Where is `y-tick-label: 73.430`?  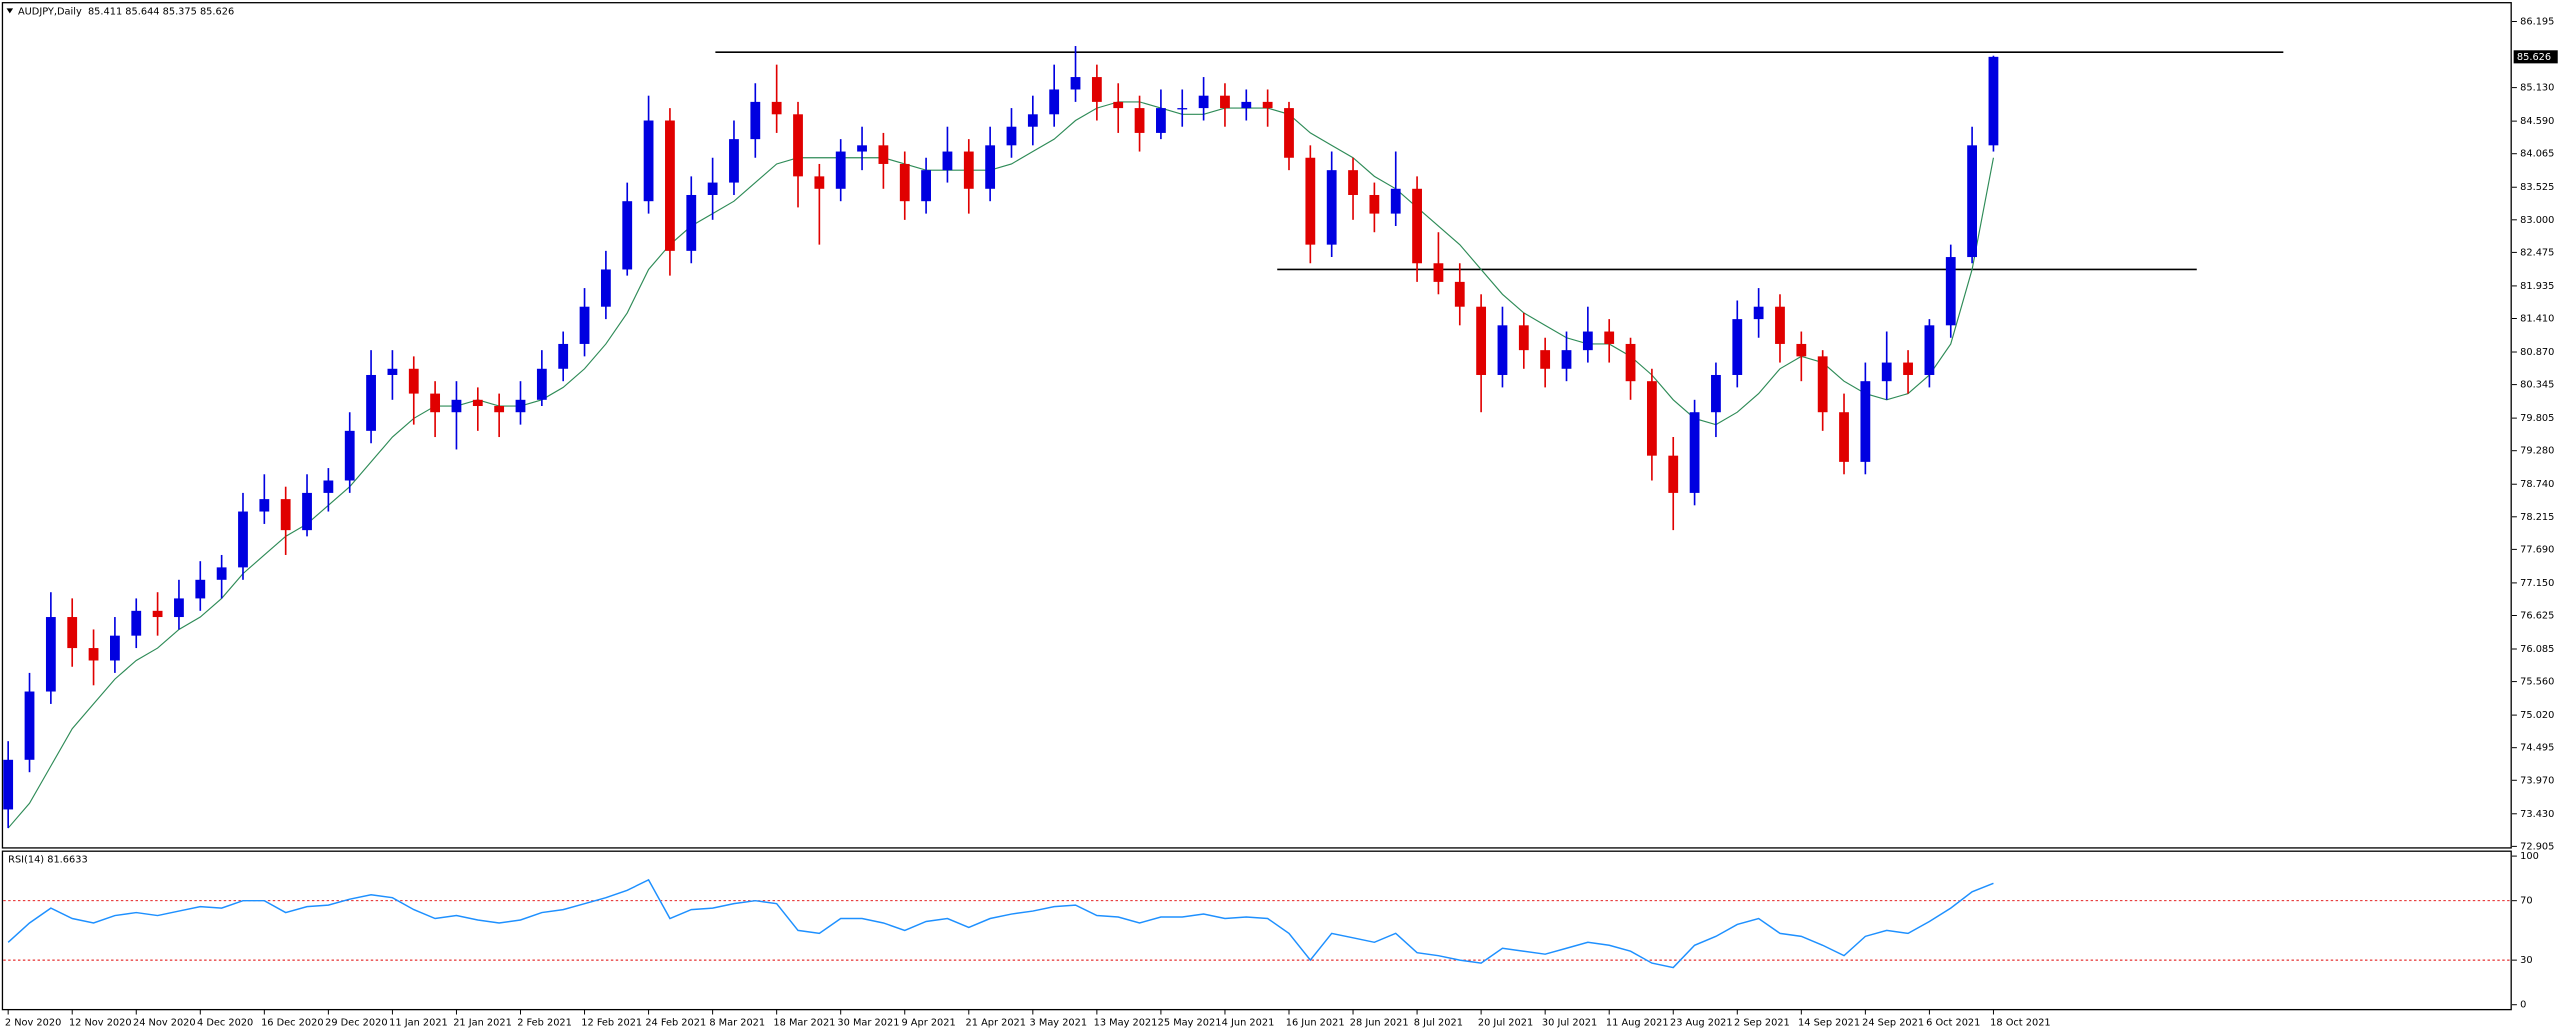
y-tick-label: 73.430 is located at coordinates (2537, 814).